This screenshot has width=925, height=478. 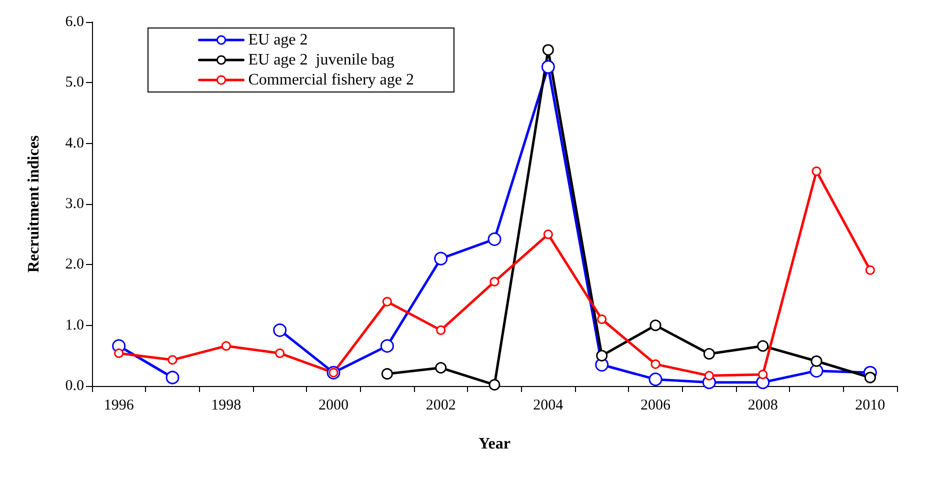 I want to click on x-tick-label: 2000, so click(x=333, y=406).